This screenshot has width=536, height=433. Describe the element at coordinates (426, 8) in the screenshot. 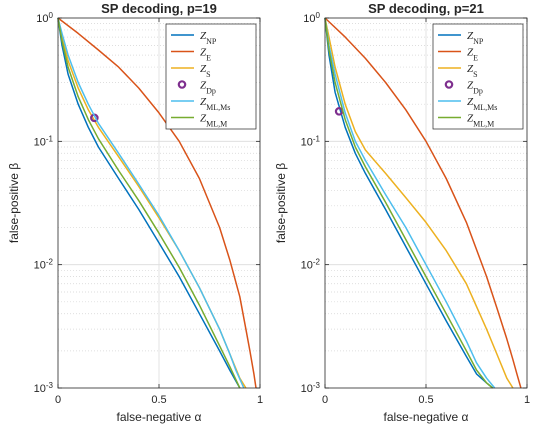

I see `chart-title: SP decoding, p=21` at that location.